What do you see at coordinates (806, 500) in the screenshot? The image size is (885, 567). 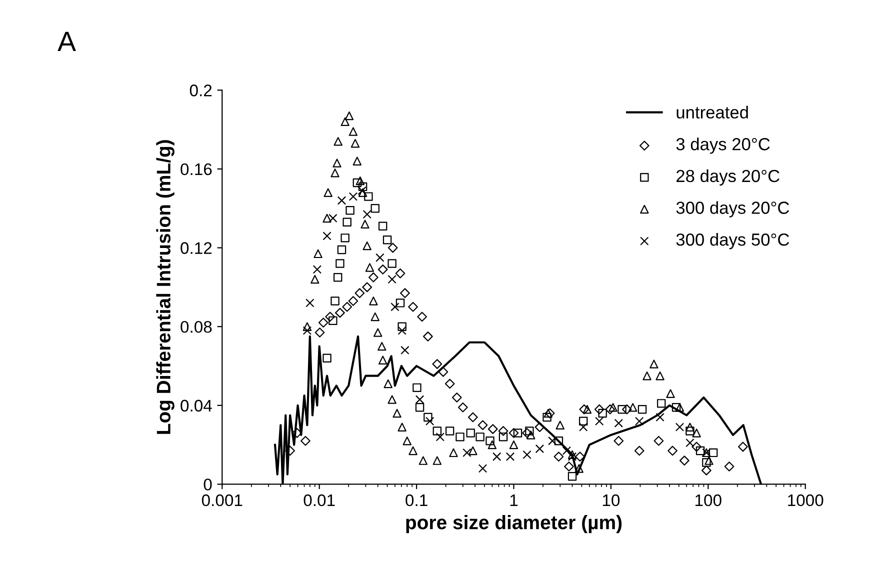 I see `x-tick-label: 1000` at bounding box center [806, 500].